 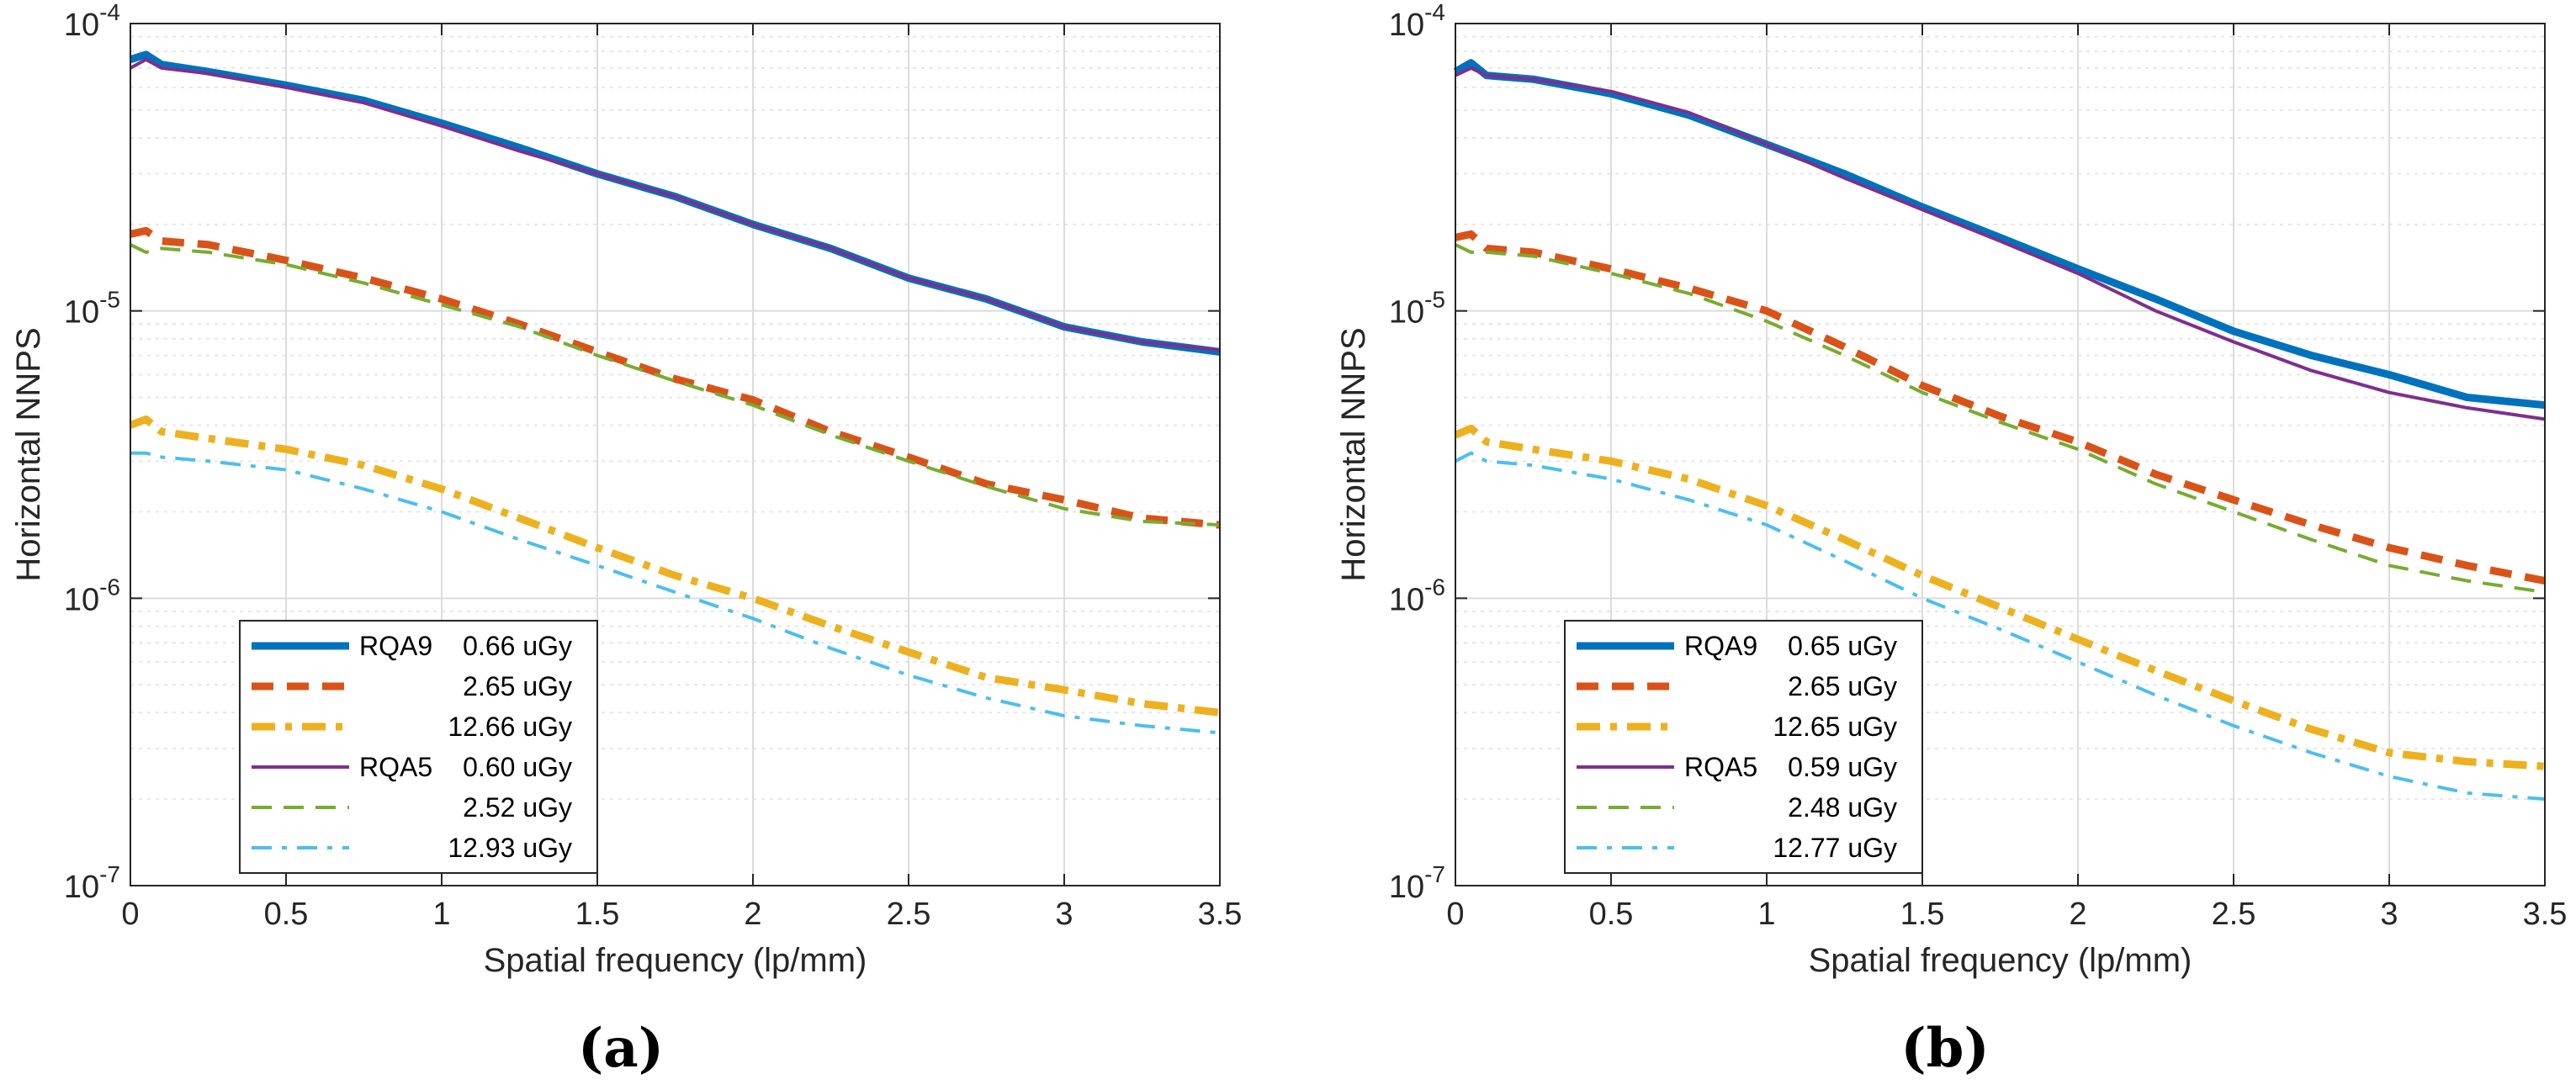 I want to click on legend-dose-label: 2.48 uGy, so click(x=1843, y=807).